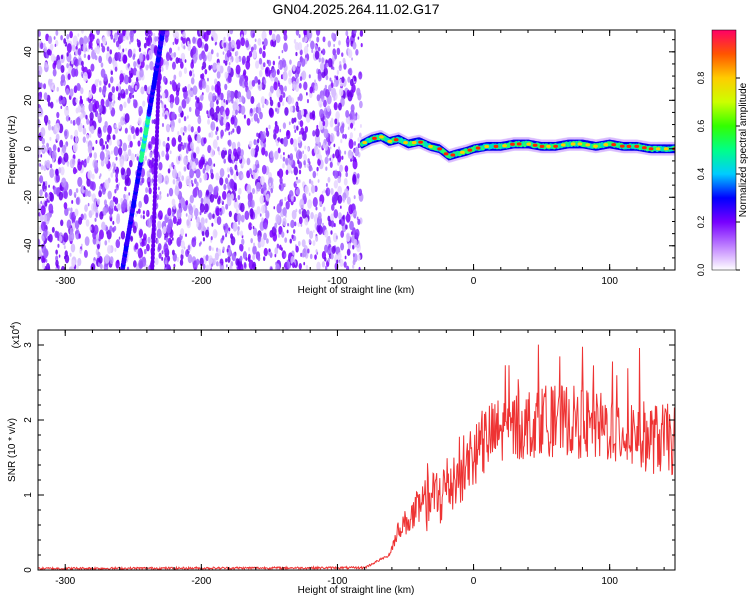  What do you see at coordinates (355, 9) in the screenshot?
I see `page-title: GN04.2025.264.11.02.G17` at bounding box center [355, 9].